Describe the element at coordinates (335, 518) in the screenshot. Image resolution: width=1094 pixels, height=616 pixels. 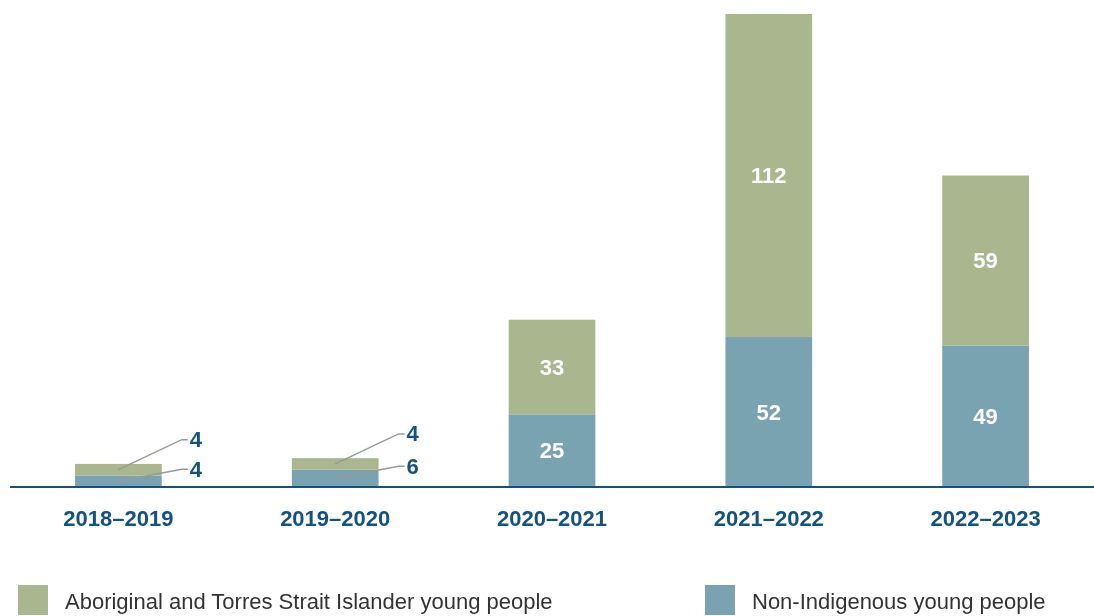
I see `x-tick-label: 2019–2020` at that location.